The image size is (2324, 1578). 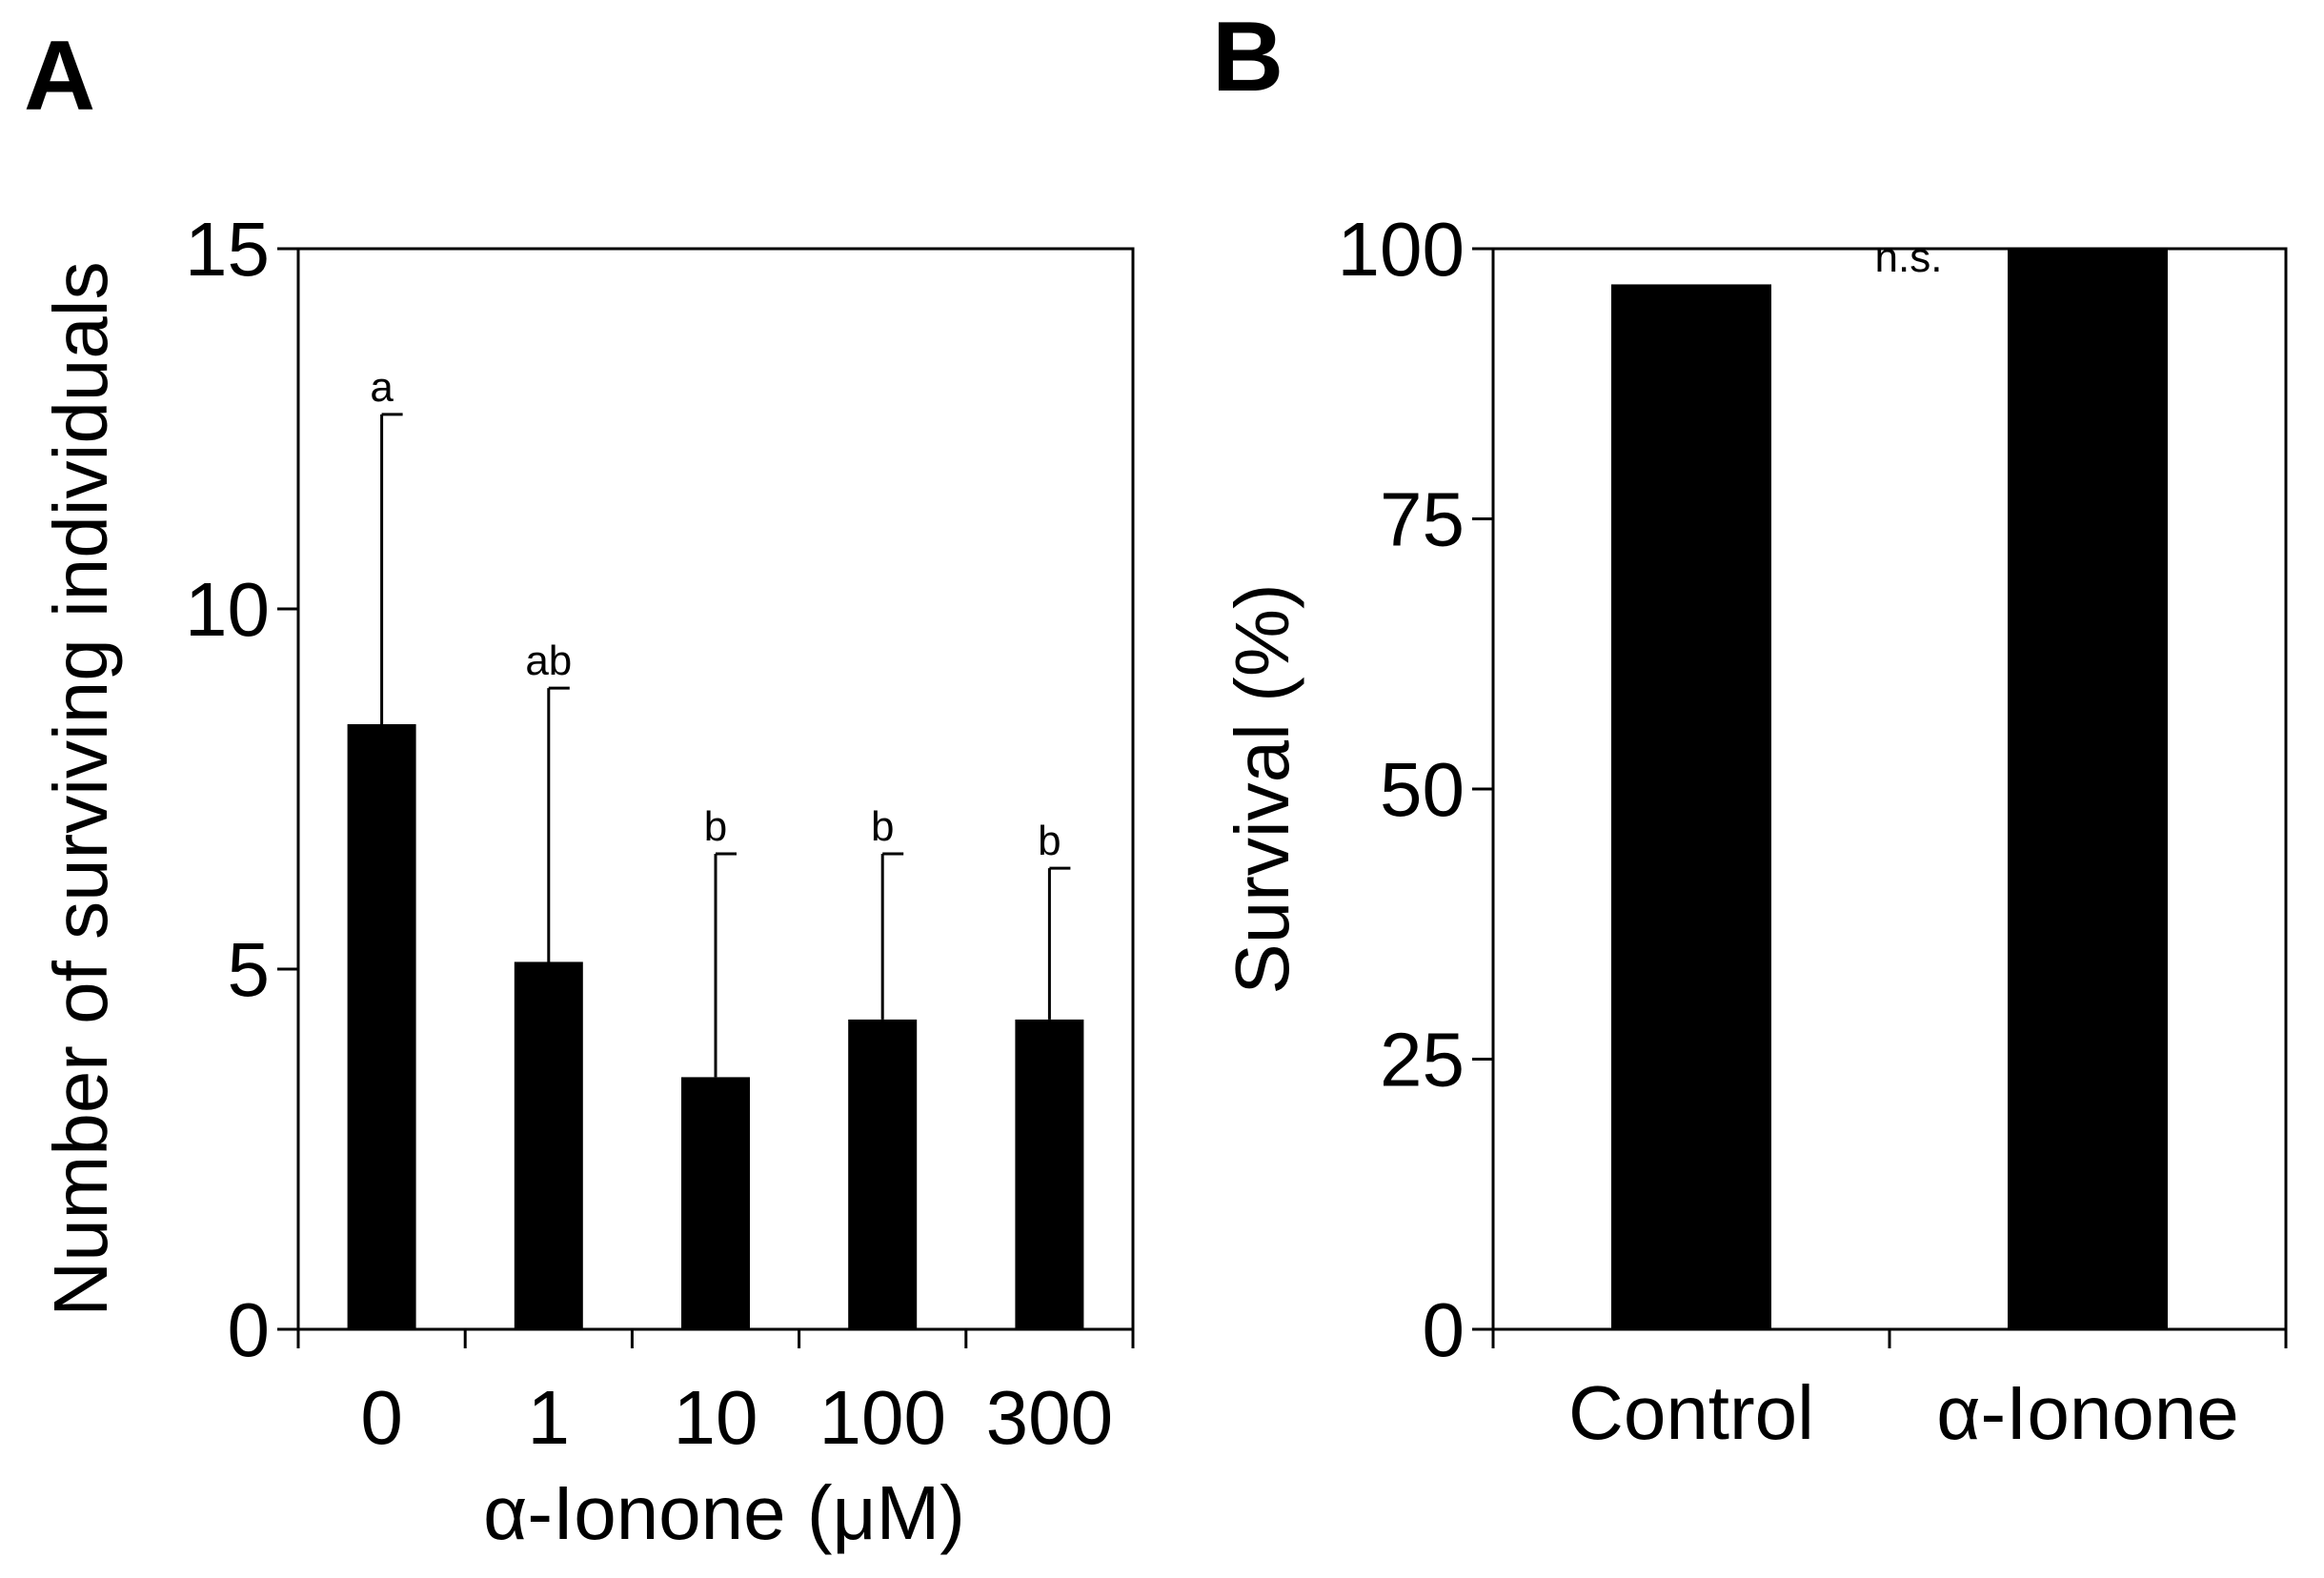 What do you see at coordinates (249, 1329) in the screenshot?
I see `panel-a-y-tick-label: 0` at bounding box center [249, 1329].